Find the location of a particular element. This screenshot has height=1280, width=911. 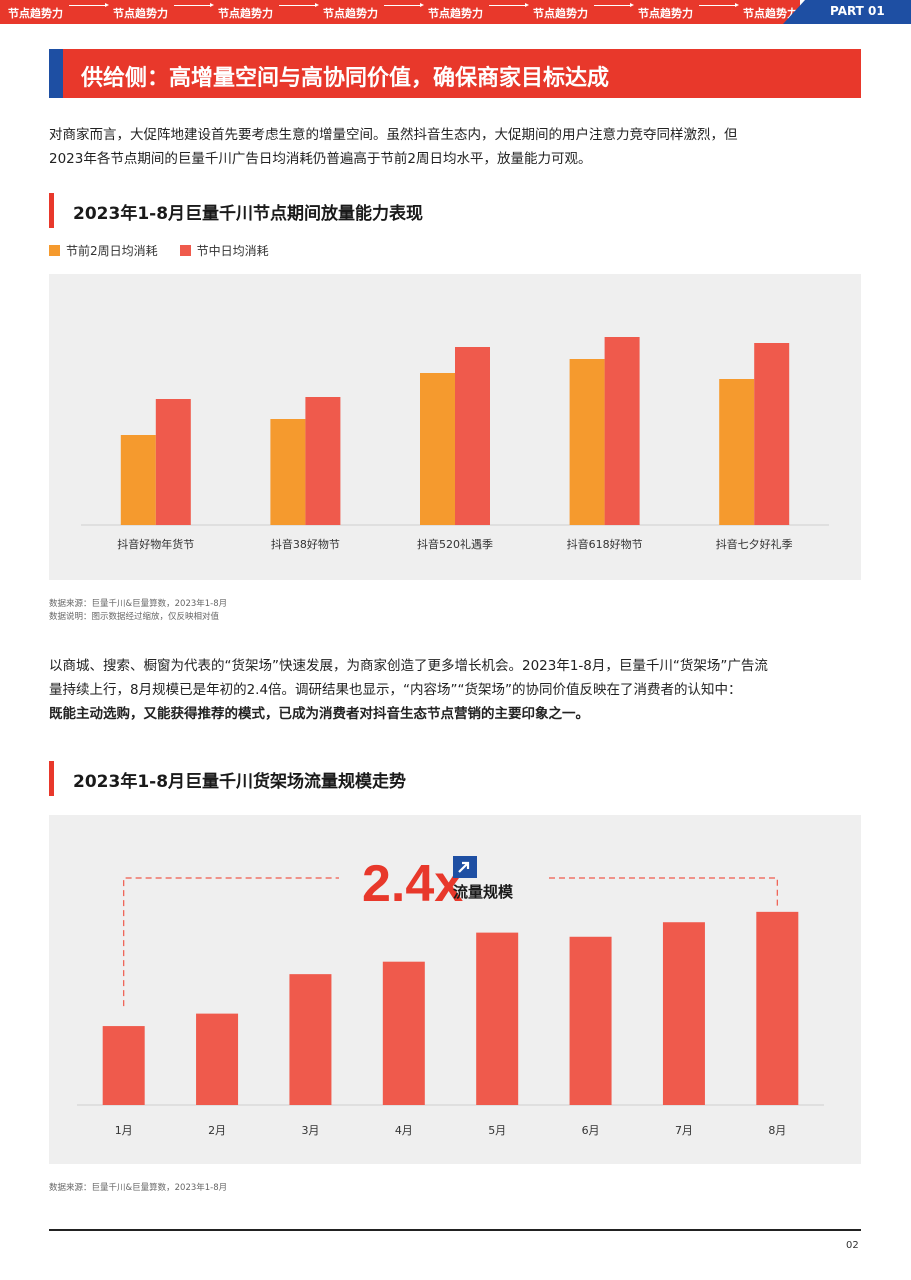

chart1-source-line: 数据来源：巨量千川&巨量算数，2023年1-8月 is located at coordinates (138, 604).